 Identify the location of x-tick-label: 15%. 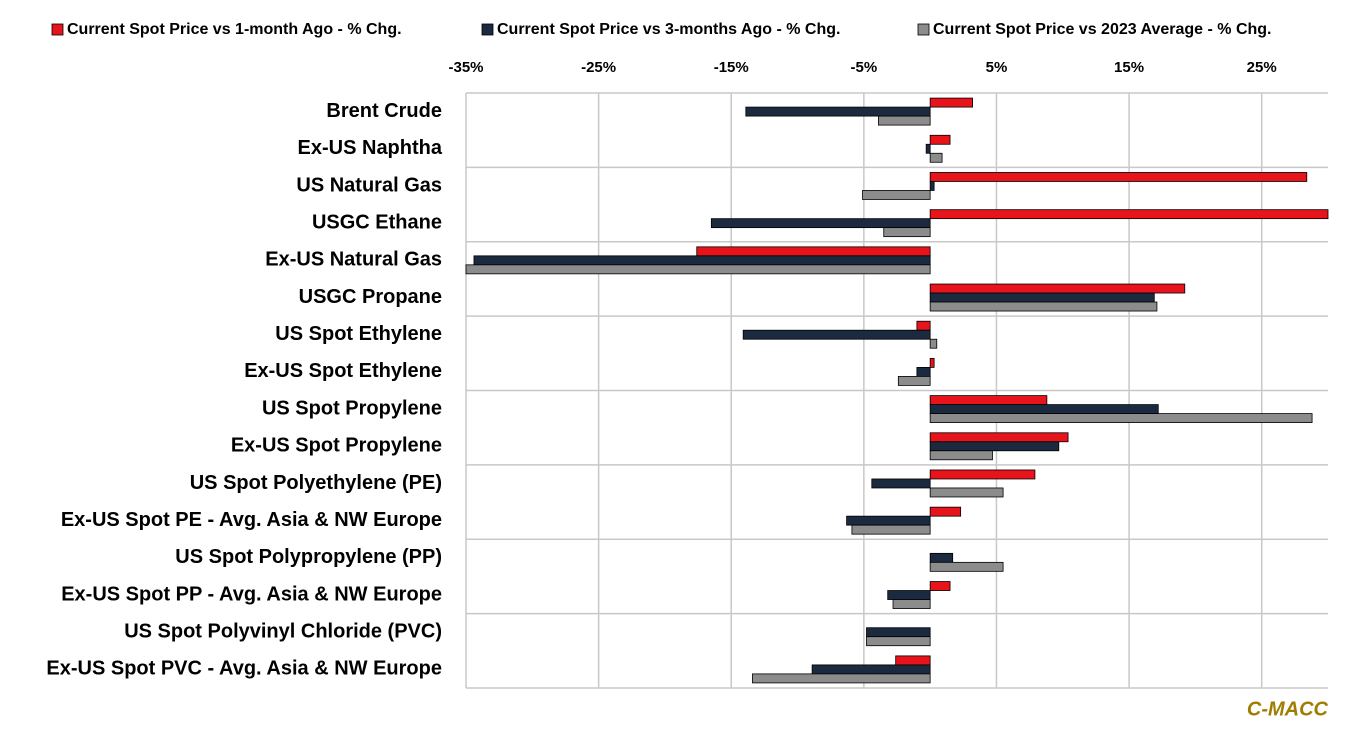
(1129, 67).